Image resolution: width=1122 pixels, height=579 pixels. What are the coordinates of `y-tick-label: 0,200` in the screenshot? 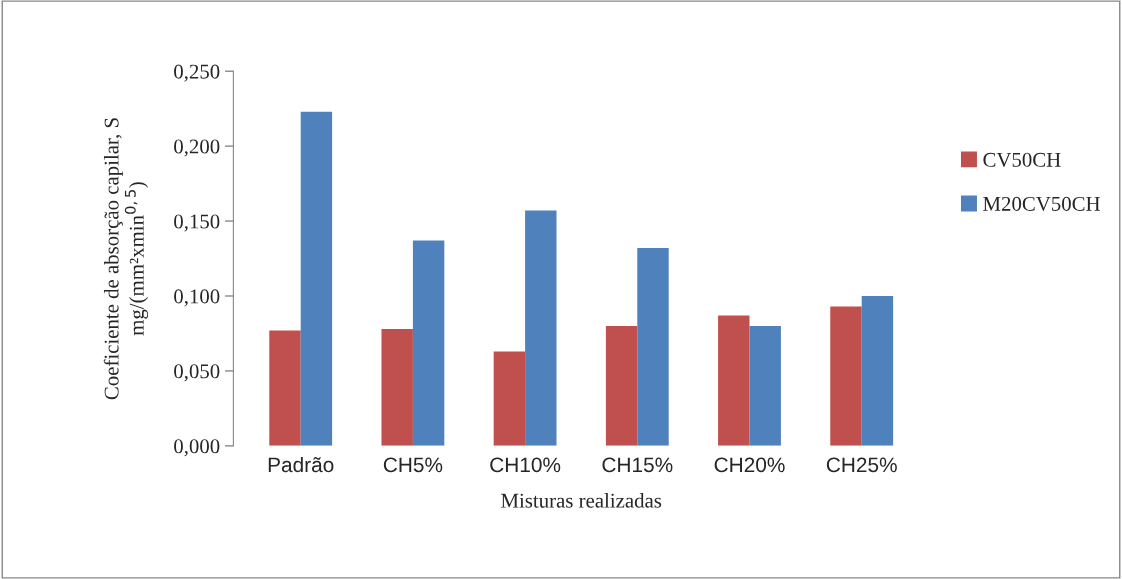 It's located at (197, 148).